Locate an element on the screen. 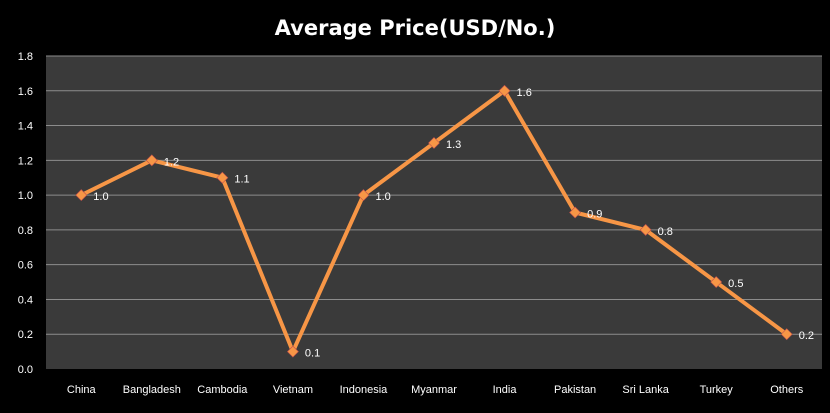 Image resolution: width=830 pixels, height=413 pixels. x-tick-label: Turkey is located at coordinates (717, 390).